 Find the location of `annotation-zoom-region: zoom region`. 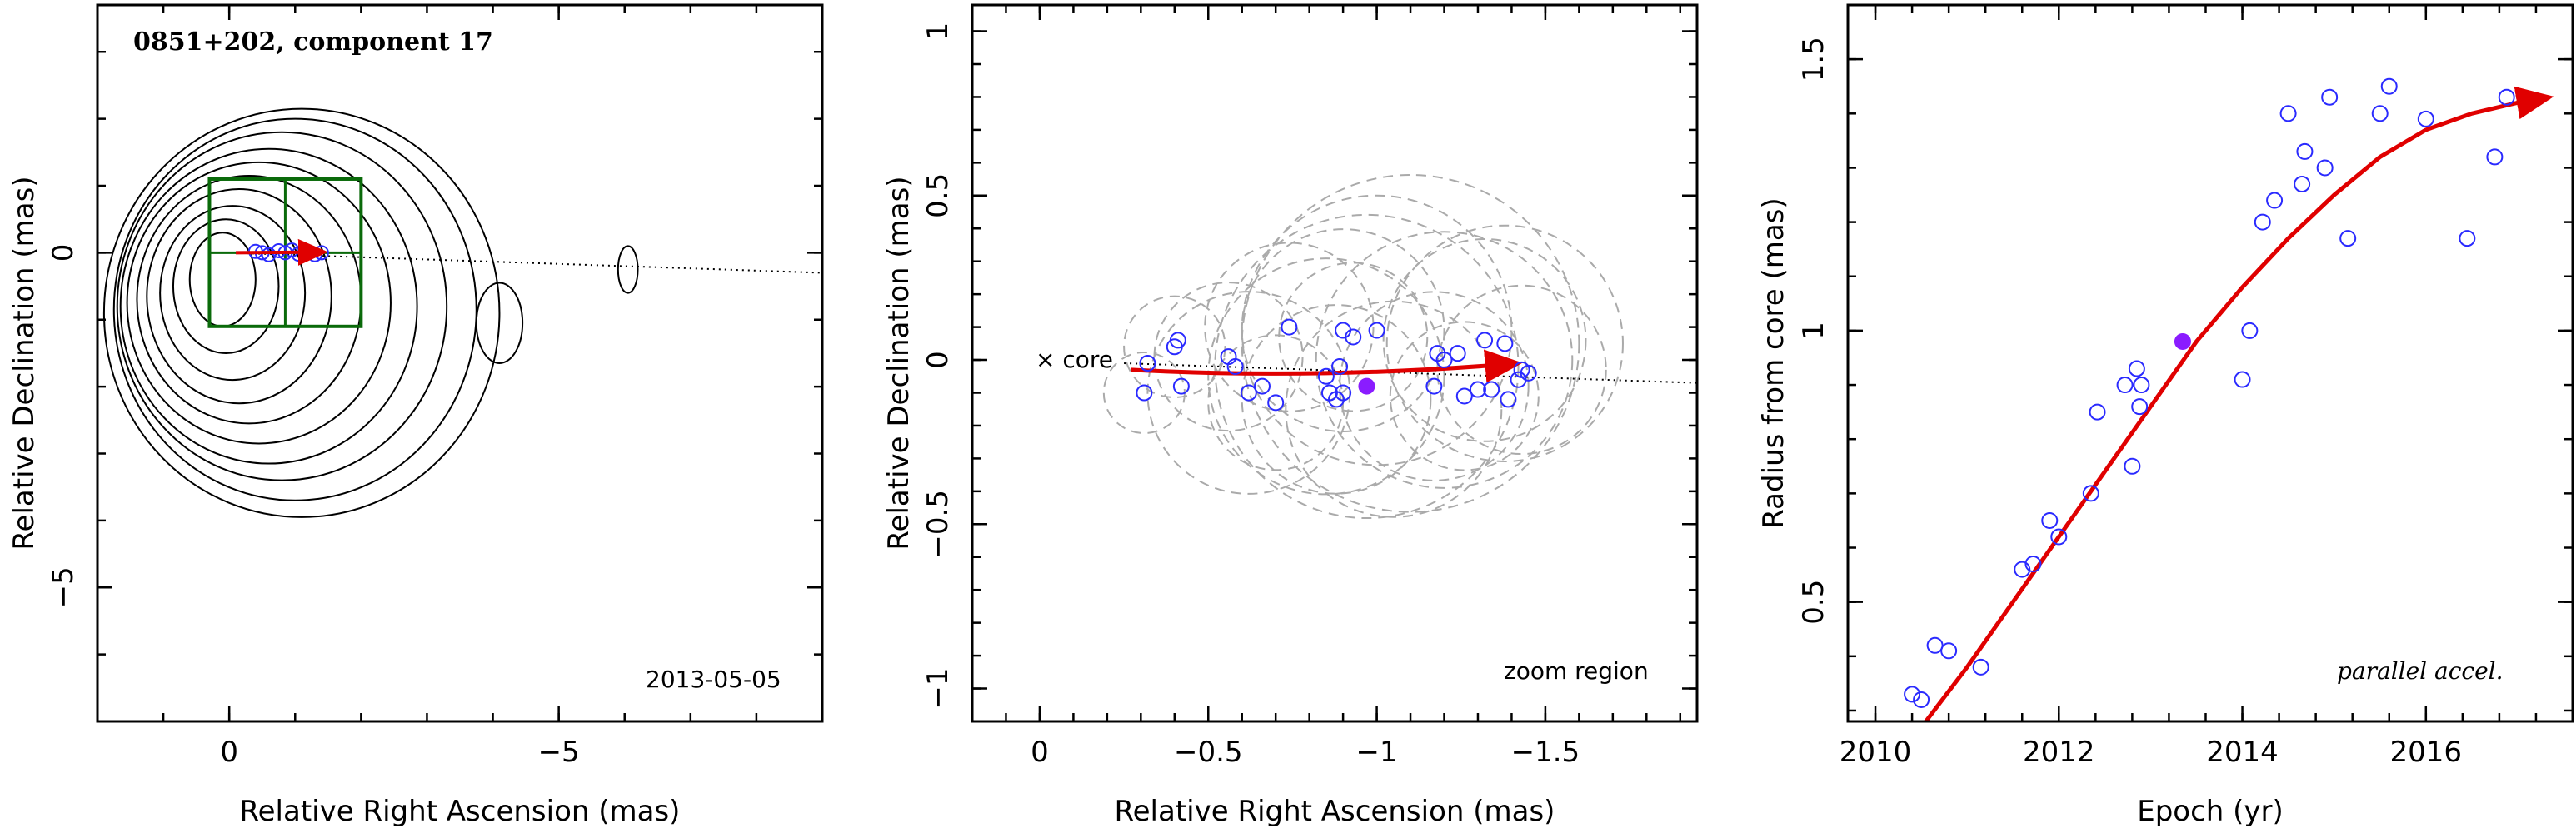

annotation-zoom-region: zoom region is located at coordinates (1576, 671).